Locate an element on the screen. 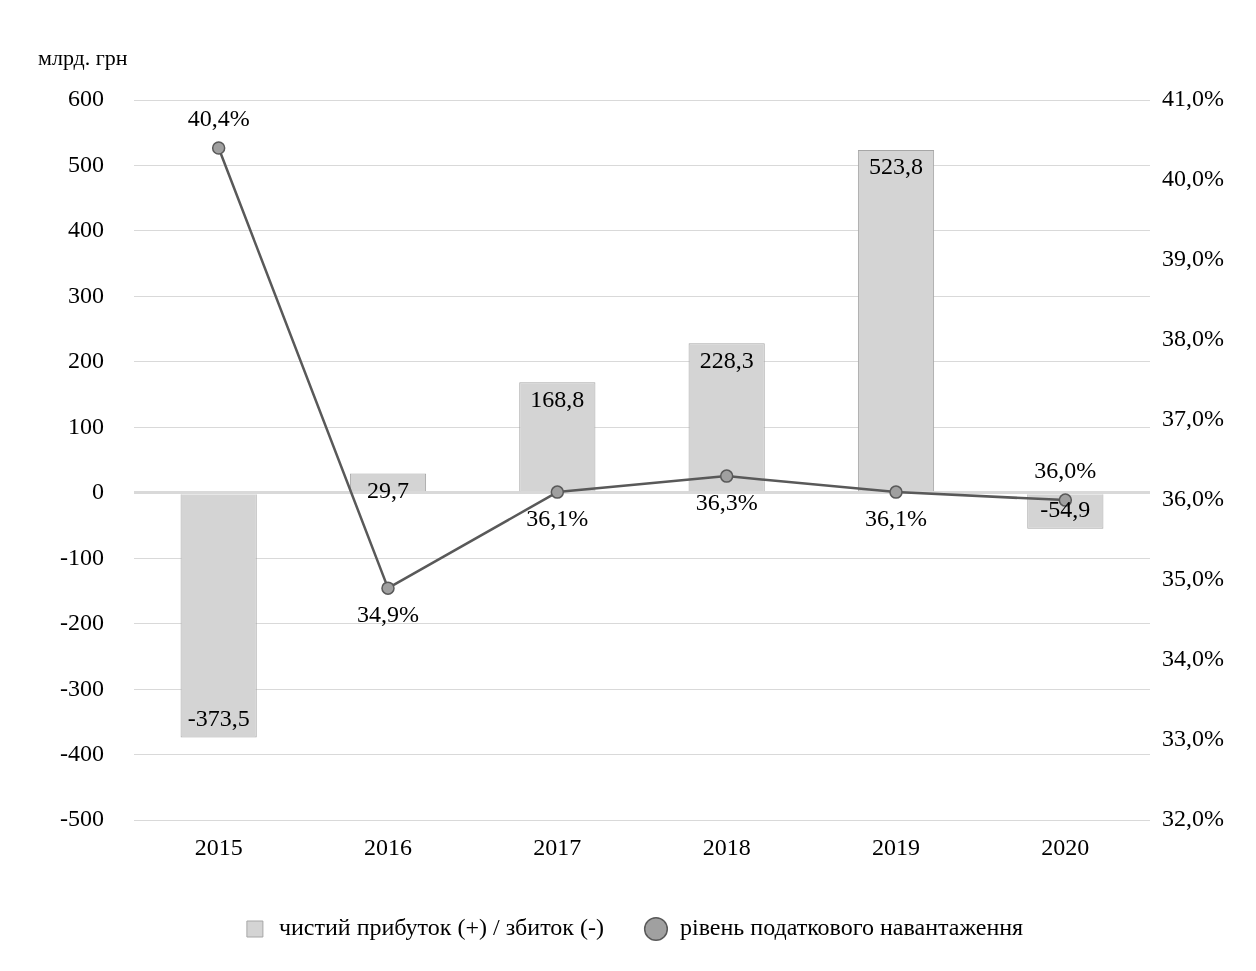  y-tick-label: 300 is located at coordinates (85, 294).